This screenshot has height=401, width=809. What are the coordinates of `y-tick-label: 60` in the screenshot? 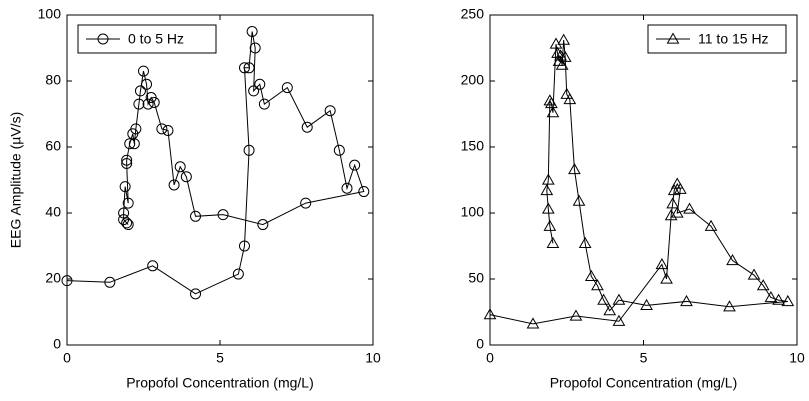 It's located at (53, 146).